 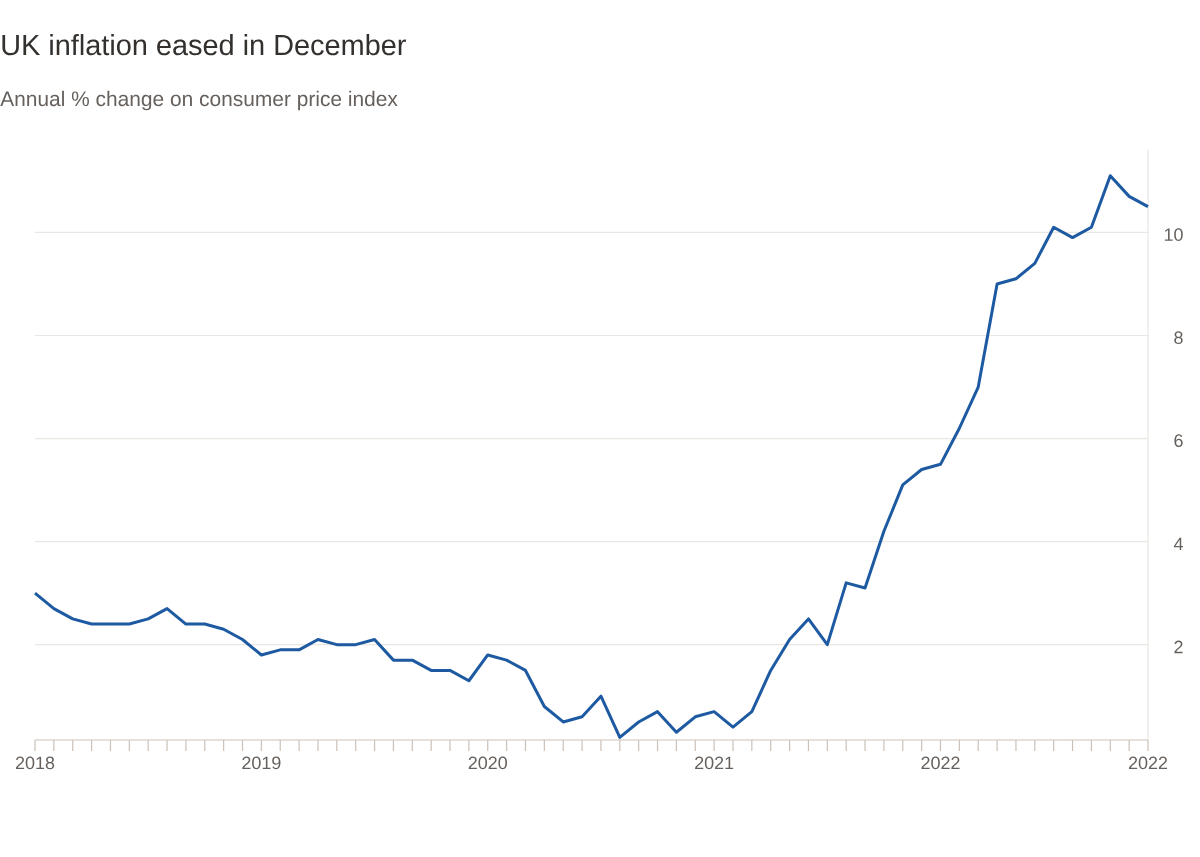 I want to click on y-tick-label: 4, so click(x=1178, y=544).